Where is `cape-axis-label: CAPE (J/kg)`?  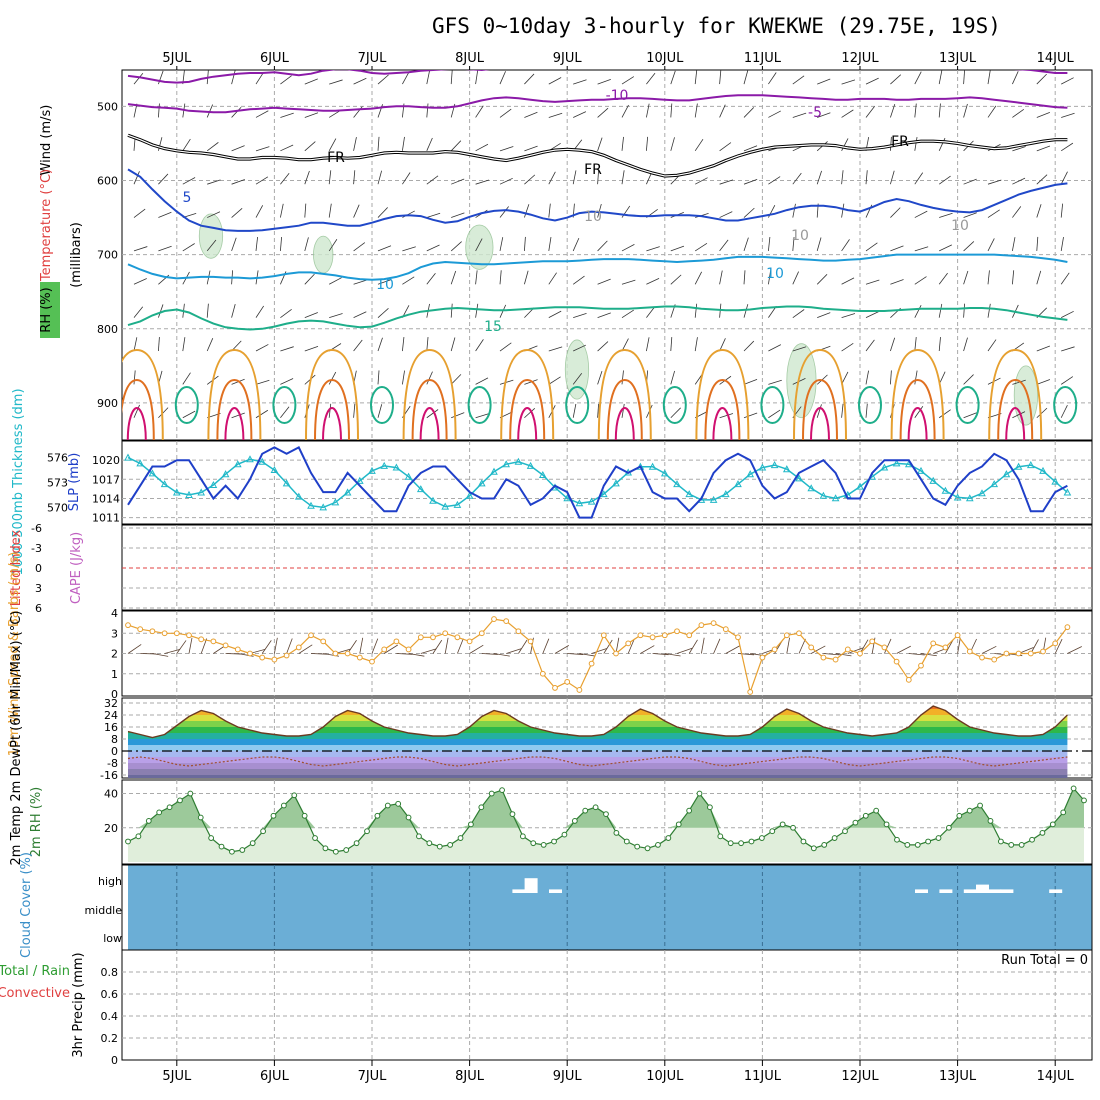 cape-axis-label: CAPE (J/kg) is located at coordinates (76, 568).